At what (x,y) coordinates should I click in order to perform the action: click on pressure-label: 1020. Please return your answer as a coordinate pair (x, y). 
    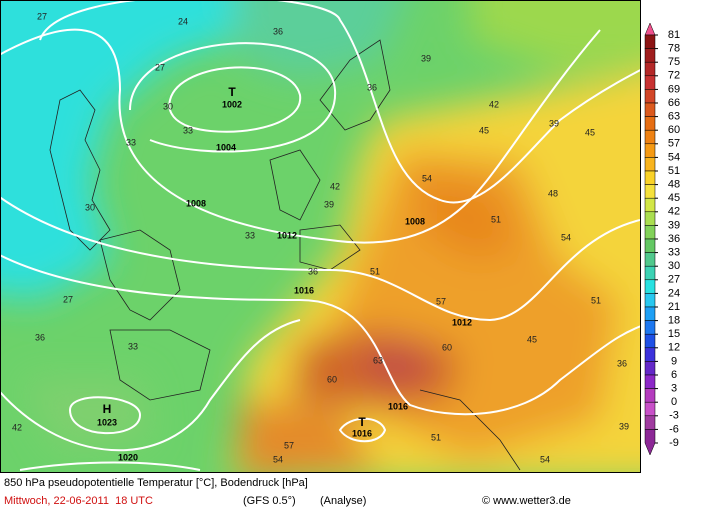
    Looking at the image, I should click on (128, 457).